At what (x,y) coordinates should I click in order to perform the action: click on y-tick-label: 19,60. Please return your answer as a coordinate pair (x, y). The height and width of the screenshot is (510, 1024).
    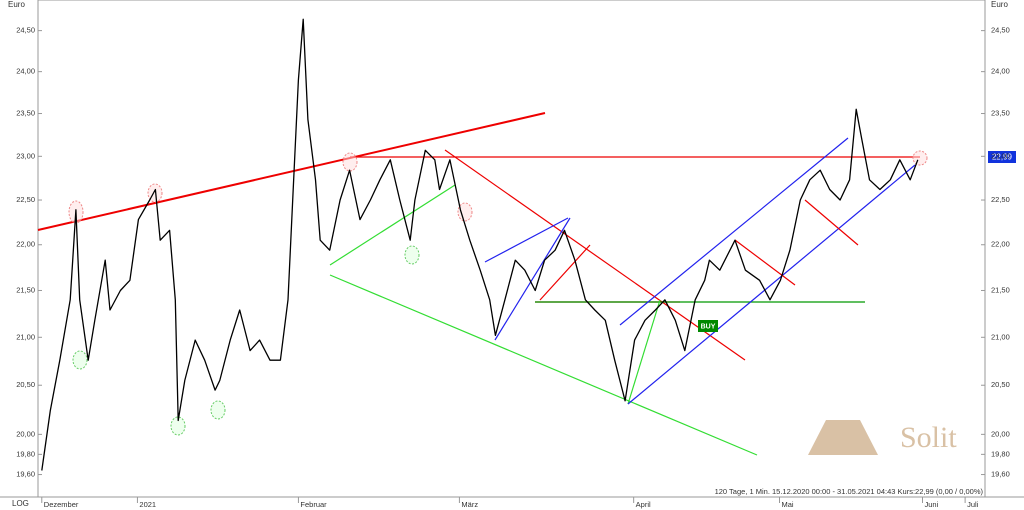
    Looking at the image, I should click on (25, 474).